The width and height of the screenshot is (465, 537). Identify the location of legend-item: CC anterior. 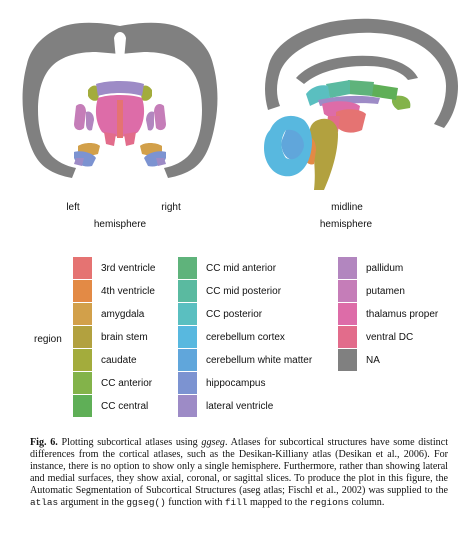
(112, 383).